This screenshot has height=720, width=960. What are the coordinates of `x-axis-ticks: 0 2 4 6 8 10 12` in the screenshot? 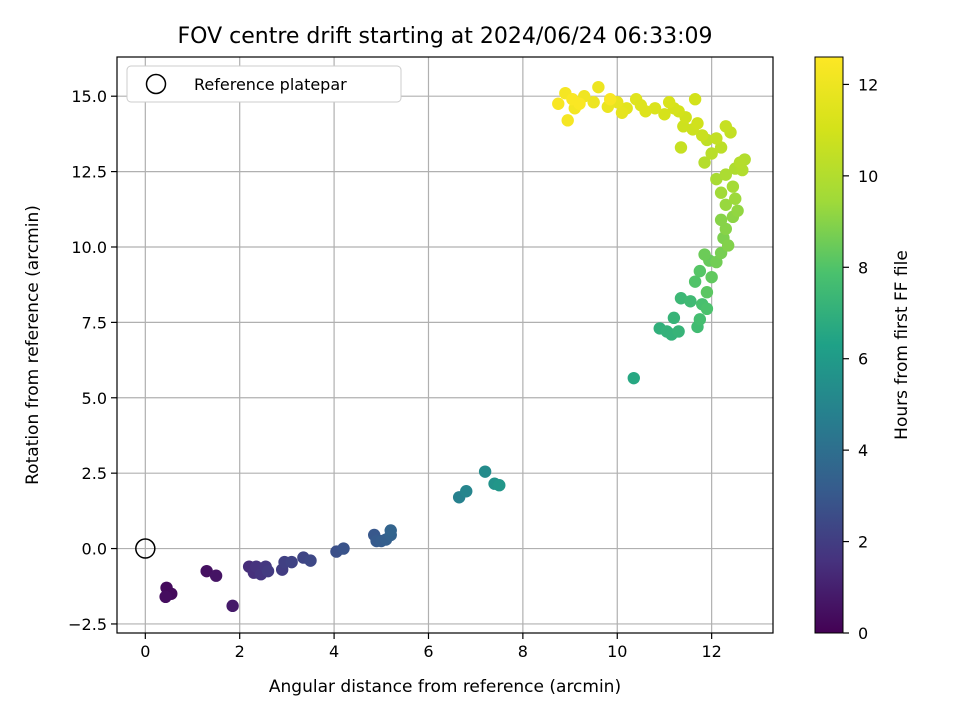 It's located at (431, 647).